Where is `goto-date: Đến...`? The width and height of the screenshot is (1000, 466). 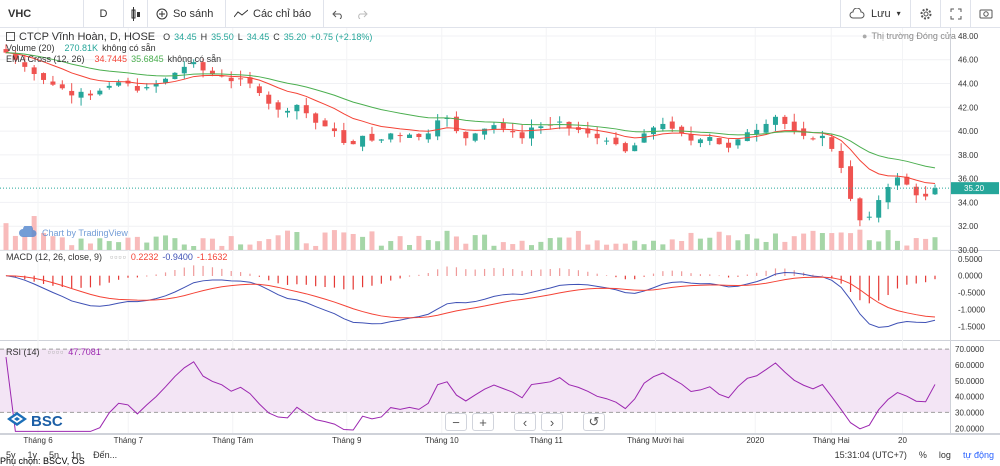 goto-date: Đến... is located at coordinates (105, 455).